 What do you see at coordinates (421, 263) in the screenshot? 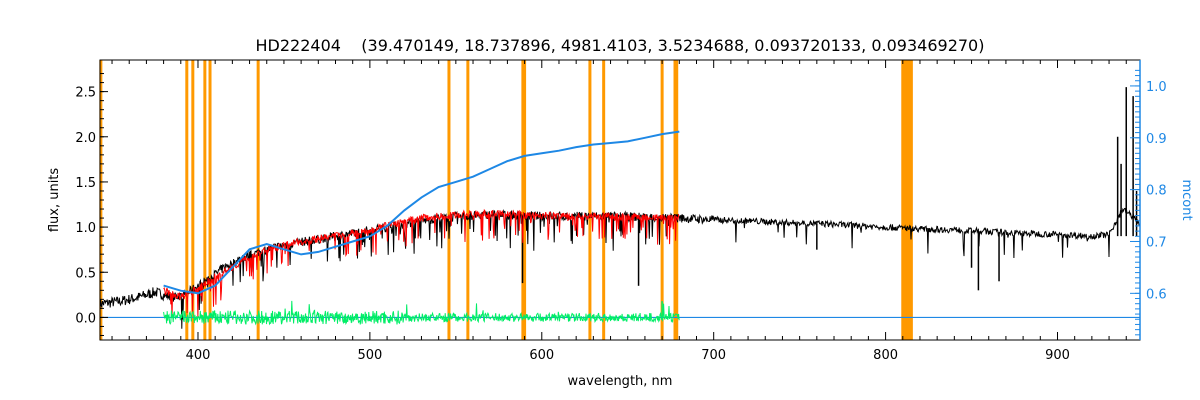
I see `model-spectrum-line` at bounding box center [421, 263].